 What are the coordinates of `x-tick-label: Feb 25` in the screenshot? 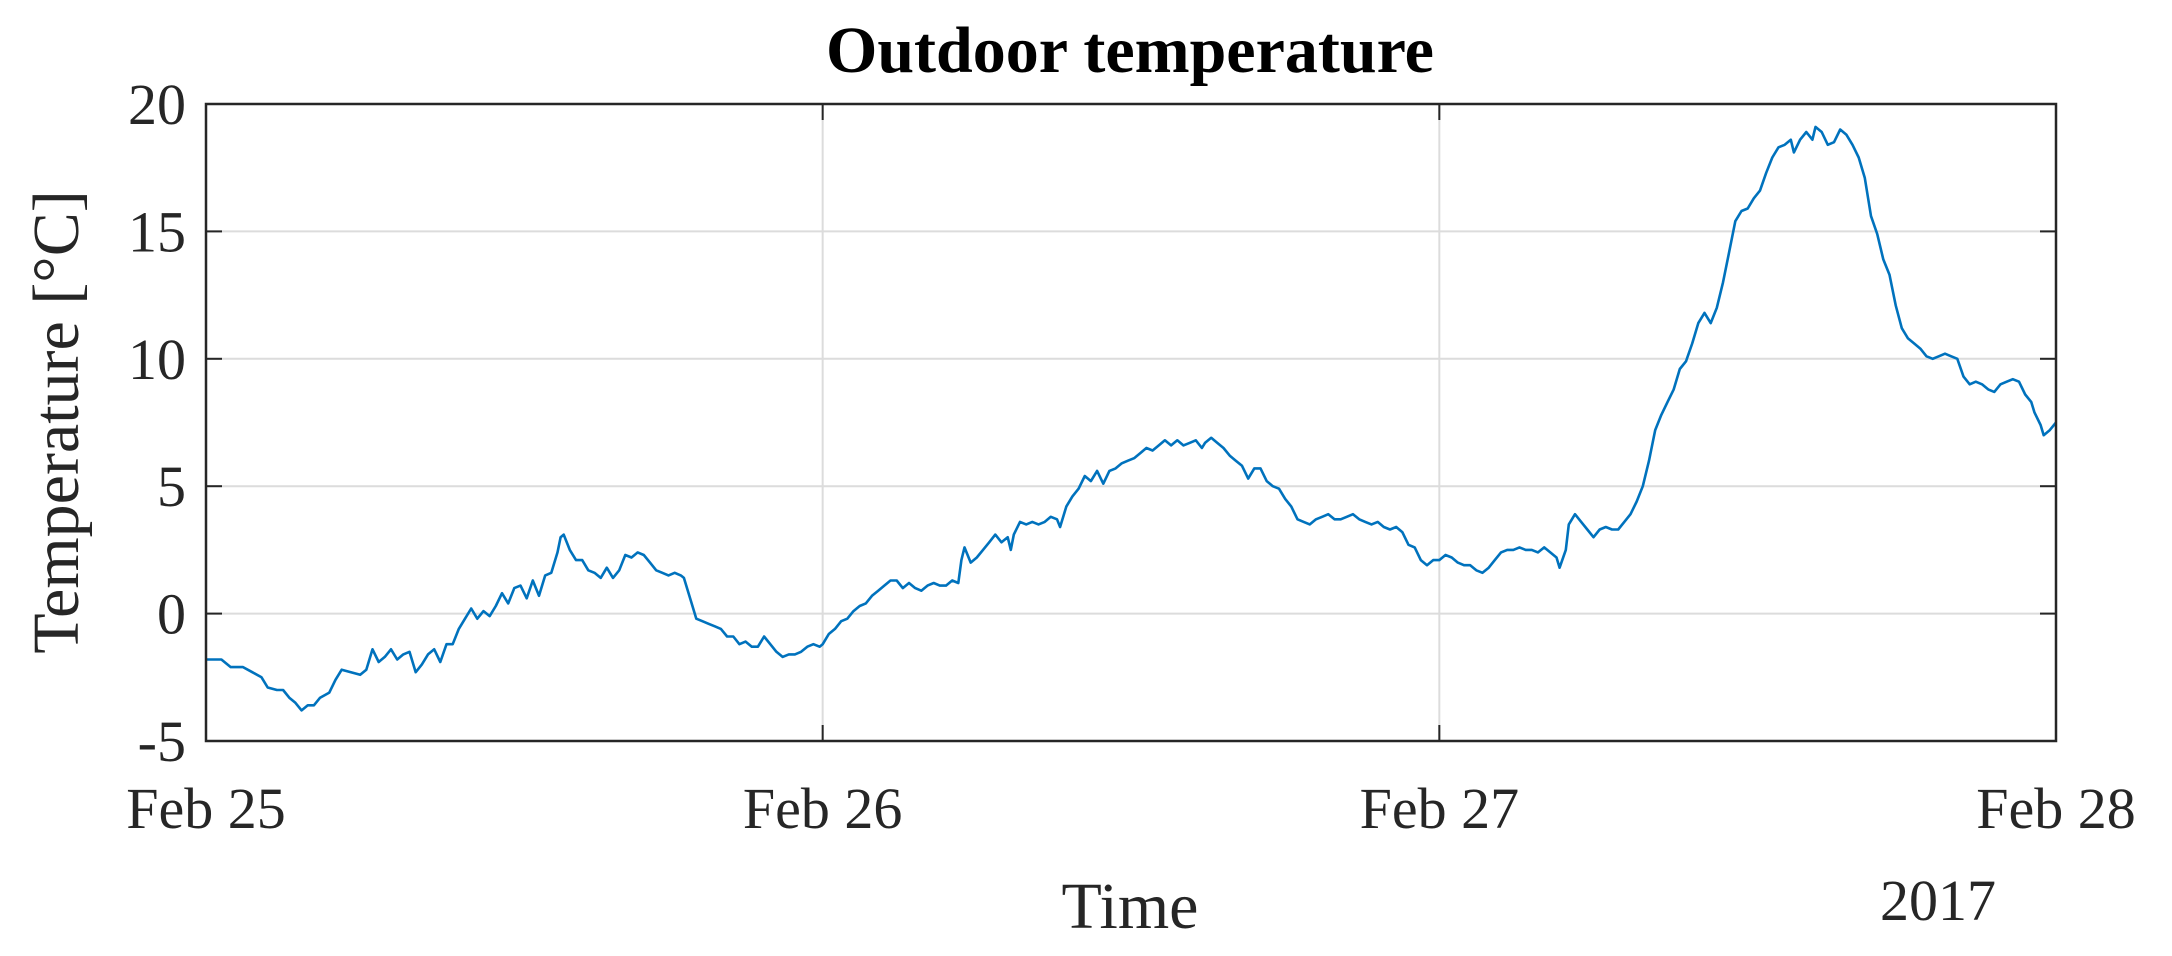 It's located at (206, 808).